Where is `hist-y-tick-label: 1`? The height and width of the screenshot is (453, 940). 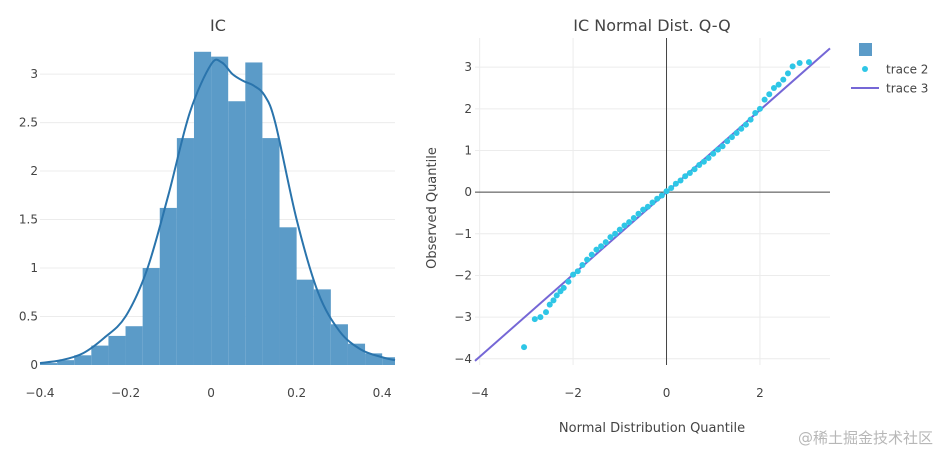 hist-y-tick-label: 1 is located at coordinates (34, 268).